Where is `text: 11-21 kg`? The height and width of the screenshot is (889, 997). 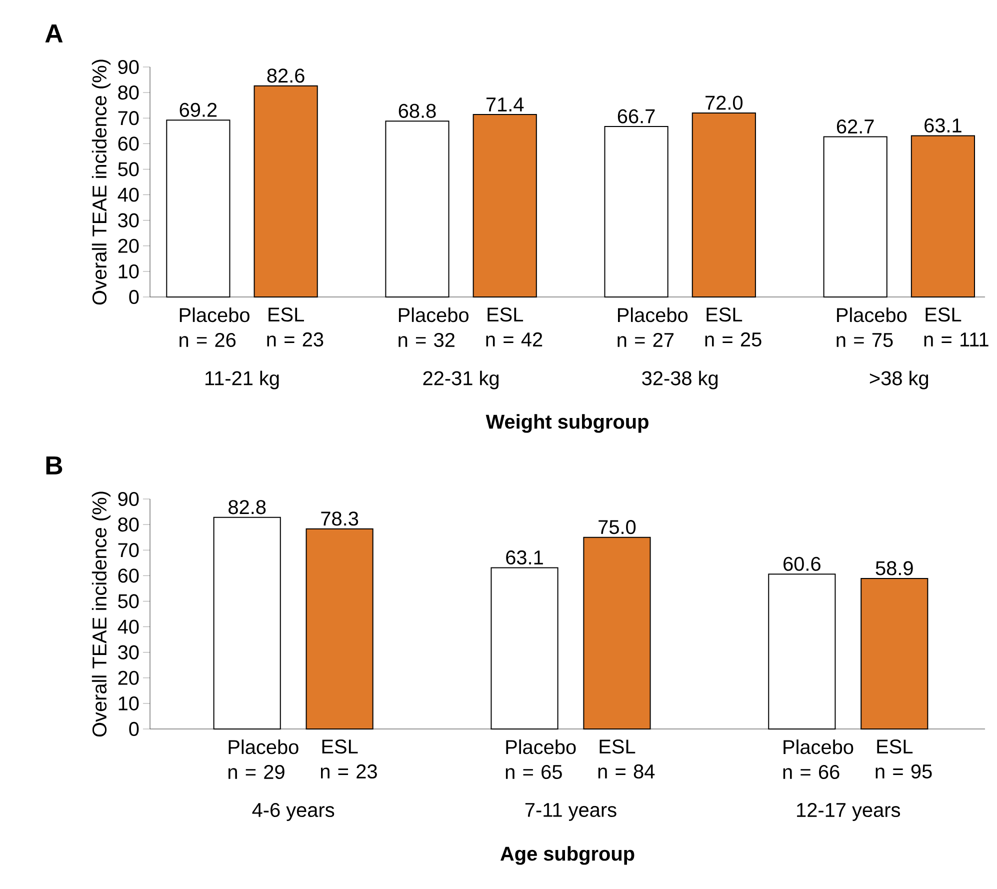 text: 11-21 kg is located at coordinates (242, 380).